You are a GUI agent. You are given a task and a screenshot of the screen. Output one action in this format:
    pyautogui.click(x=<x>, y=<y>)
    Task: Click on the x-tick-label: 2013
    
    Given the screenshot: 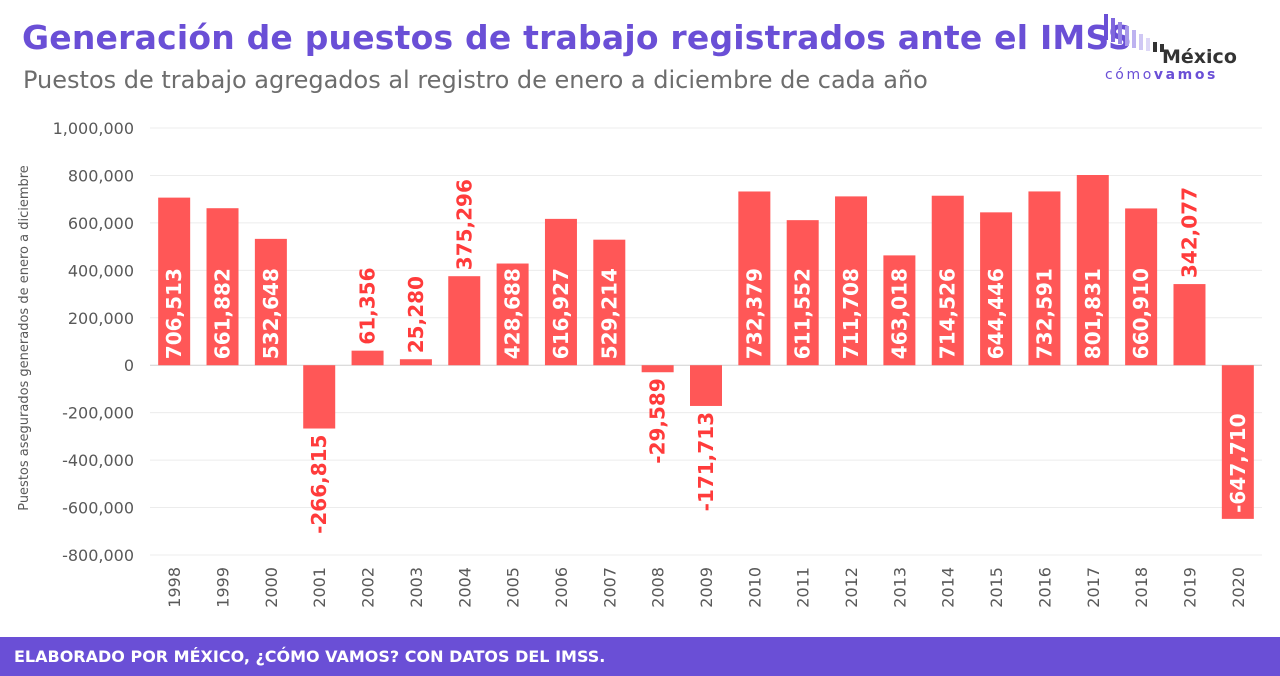 What is the action you would take?
    pyautogui.click(x=899, y=587)
    